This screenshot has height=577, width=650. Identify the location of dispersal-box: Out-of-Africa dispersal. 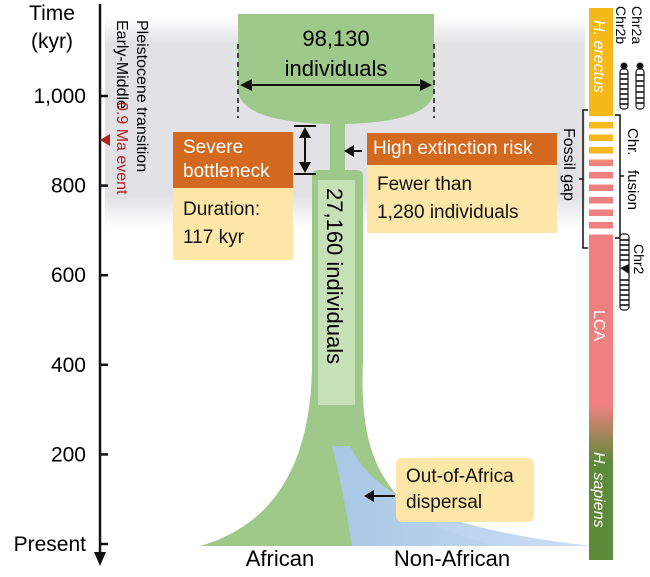
(465, 490).